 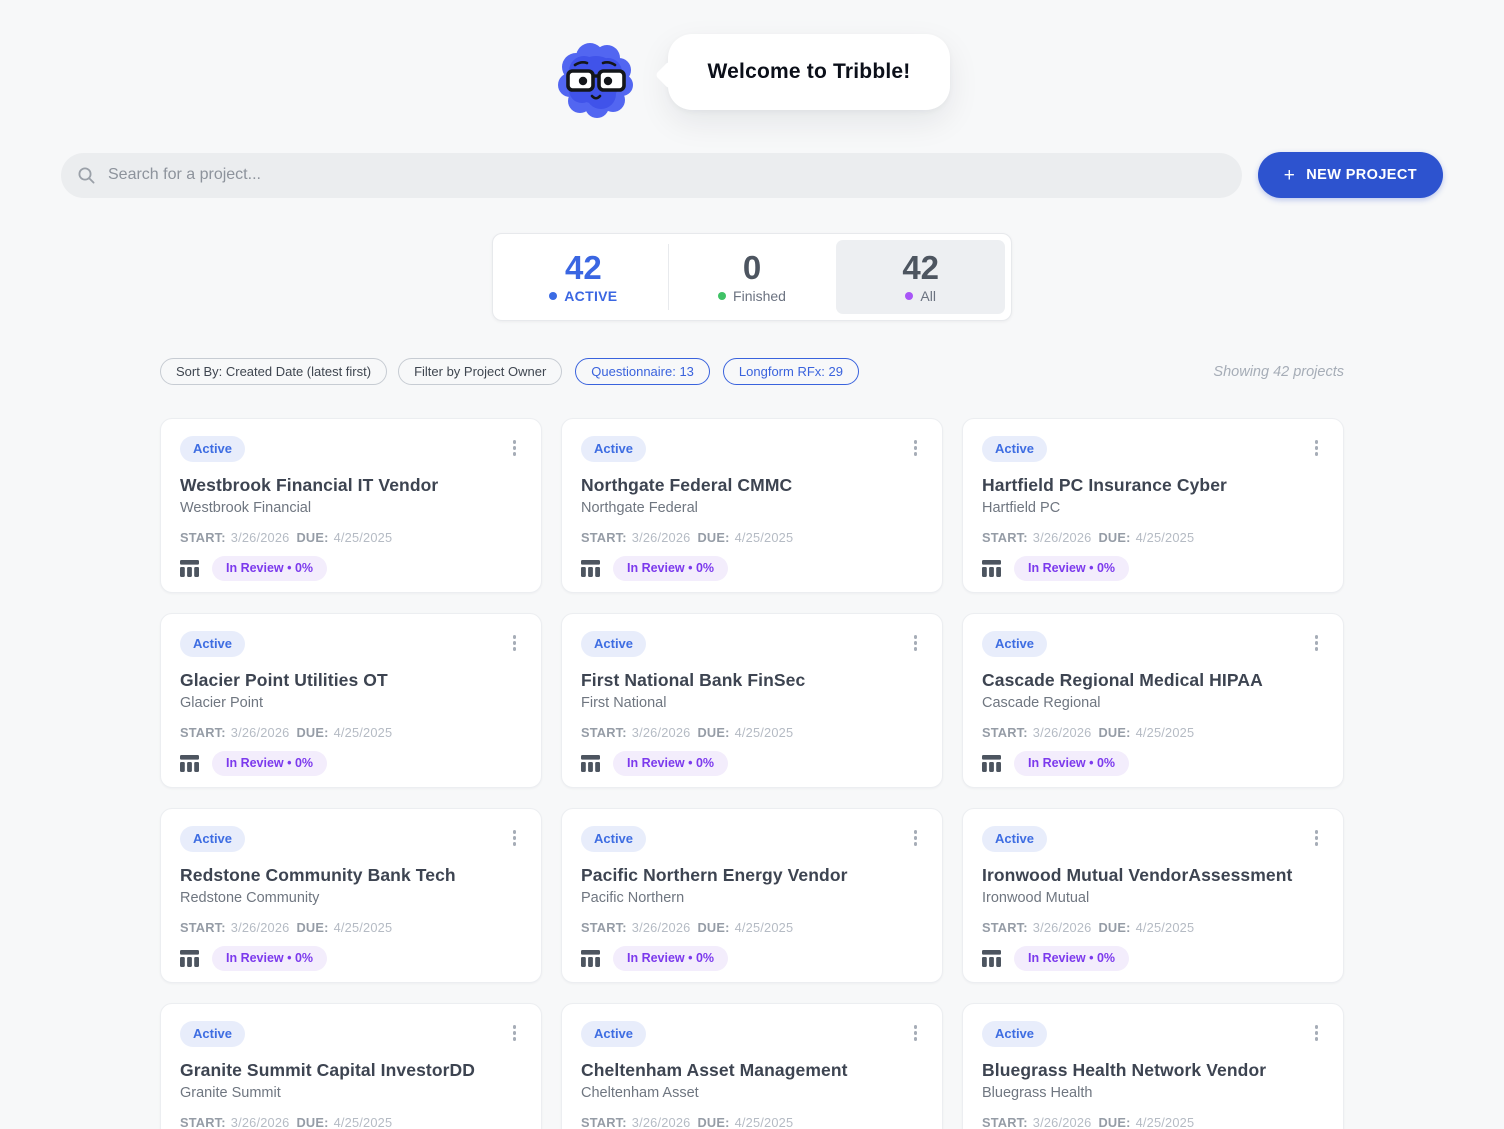 I want to click on showing-projects-text: Showing 42 projects, so click(x=1278, y=371).